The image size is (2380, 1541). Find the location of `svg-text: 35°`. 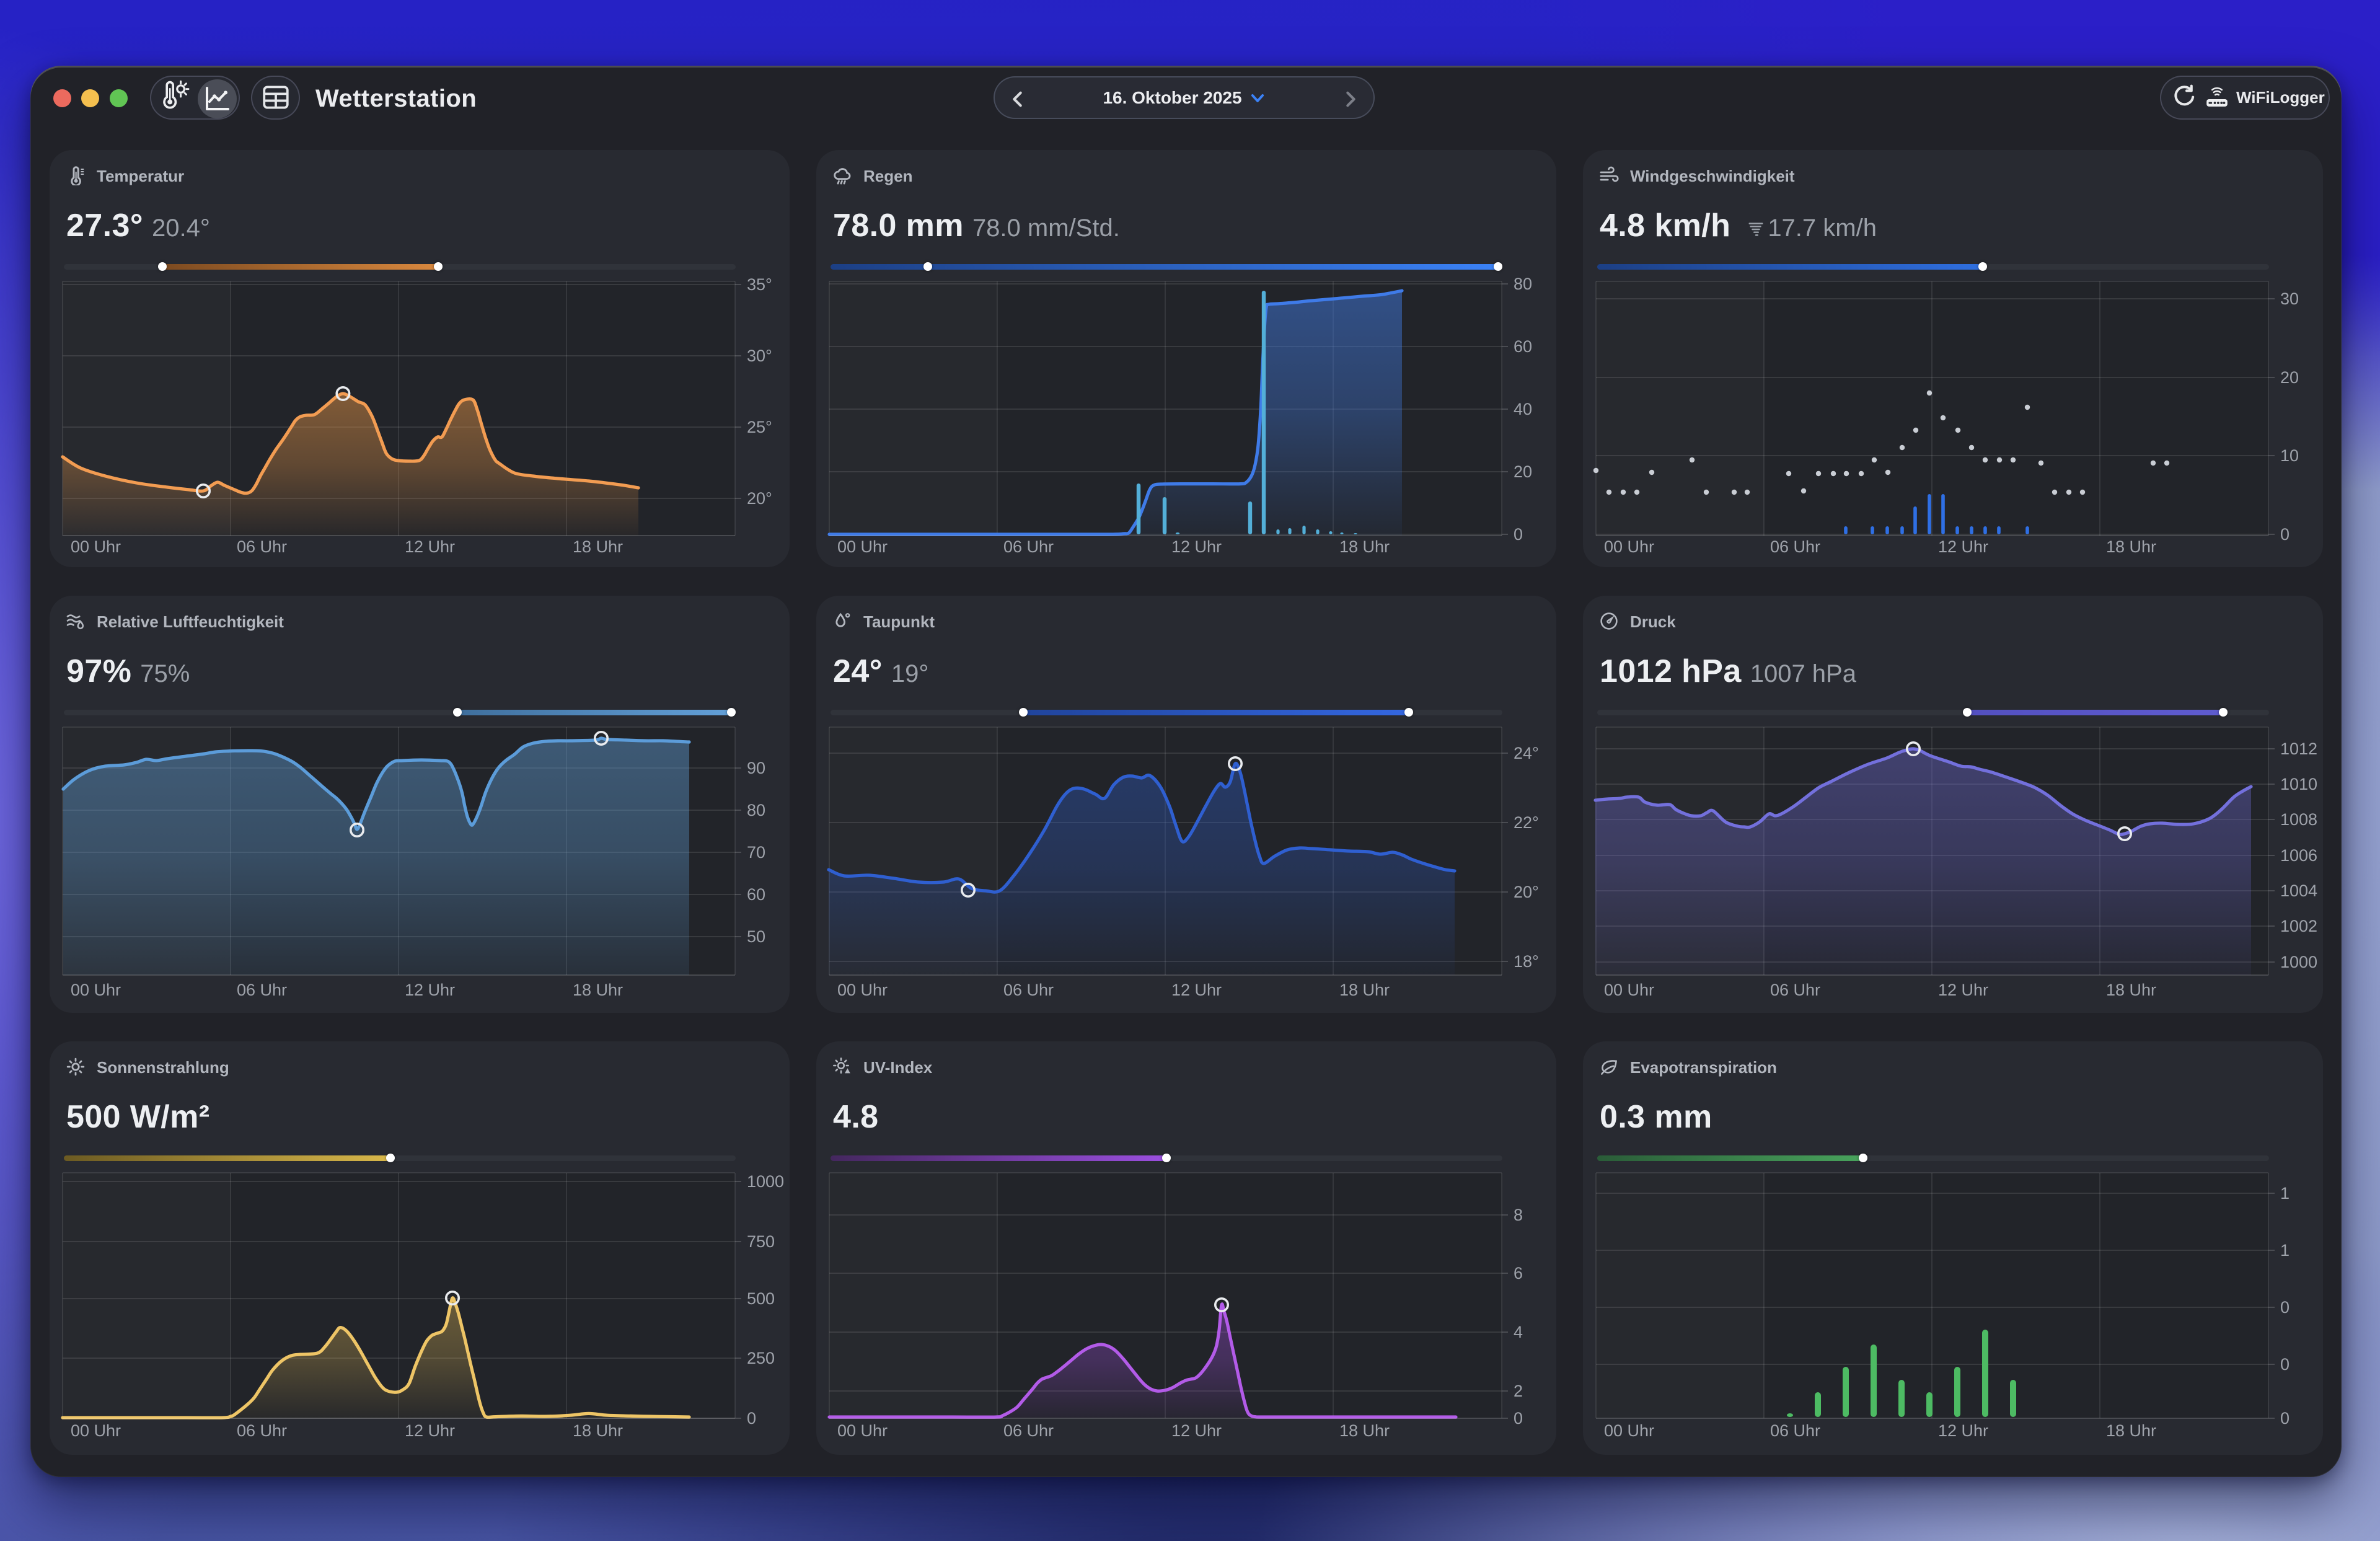

svg-text: 35° is located at coordinates (759, 284).